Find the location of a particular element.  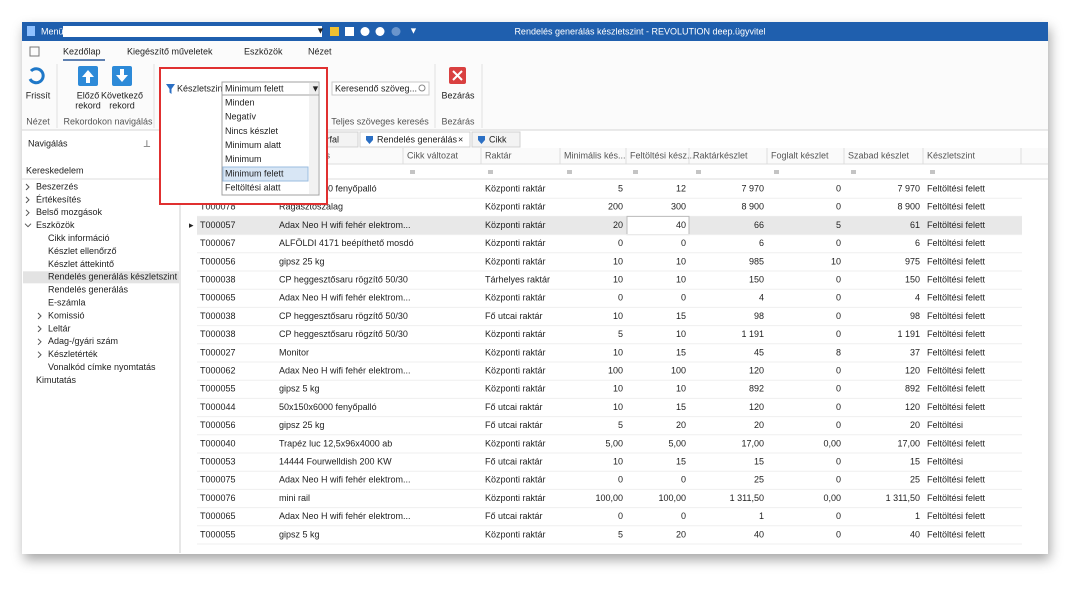

cell: 1 191 is located at coordinates (752, 334).